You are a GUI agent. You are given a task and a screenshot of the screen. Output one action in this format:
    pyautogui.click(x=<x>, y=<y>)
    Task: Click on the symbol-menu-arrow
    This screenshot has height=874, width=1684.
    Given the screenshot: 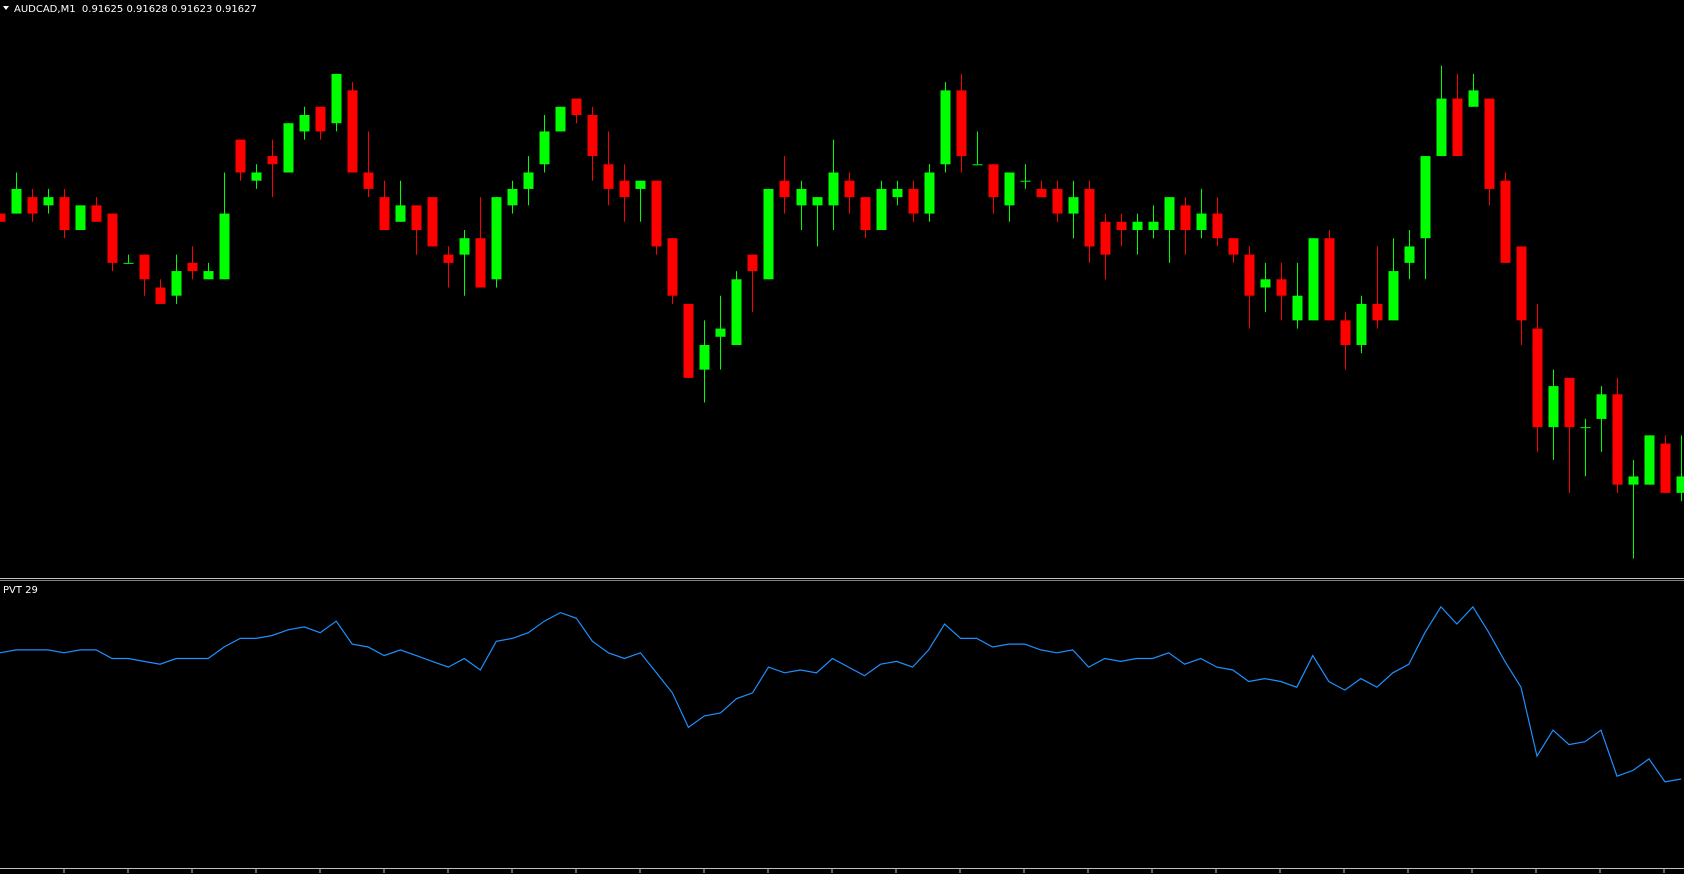 What is the action you would take?
    pyautogui.click(x=6, y=8)
    